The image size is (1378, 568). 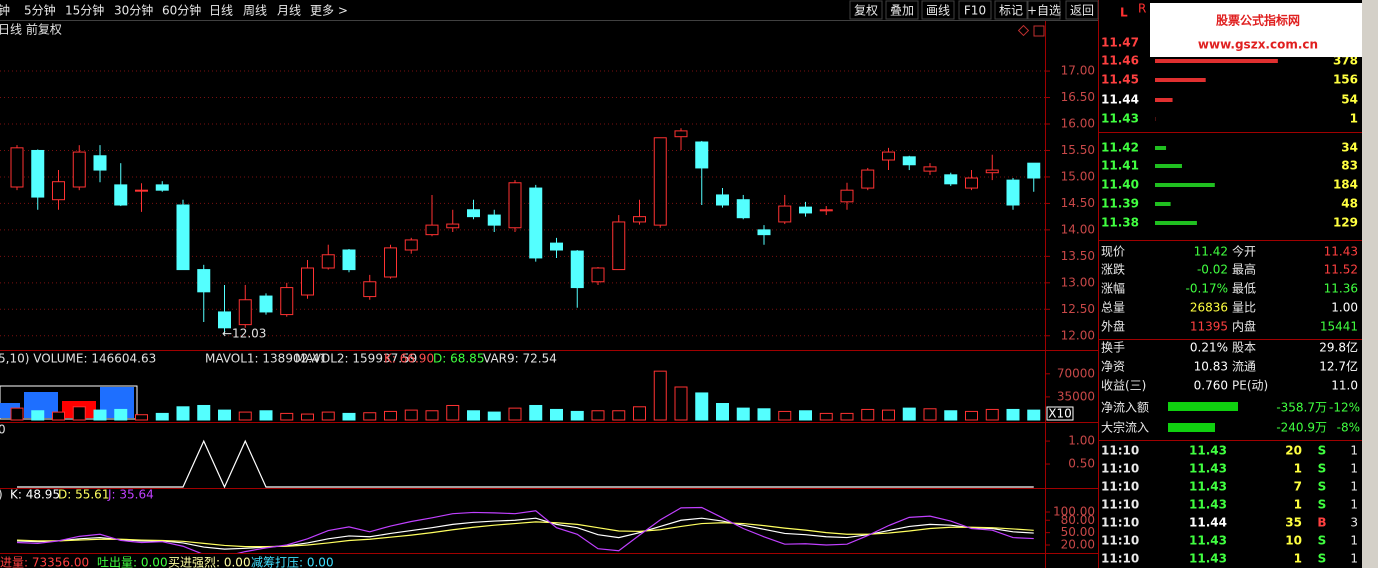 What do you see at coordinates (1123, 386) in the screenshot?
I see `quote-label: 收益(三)` at bounding box center [1123, 386].